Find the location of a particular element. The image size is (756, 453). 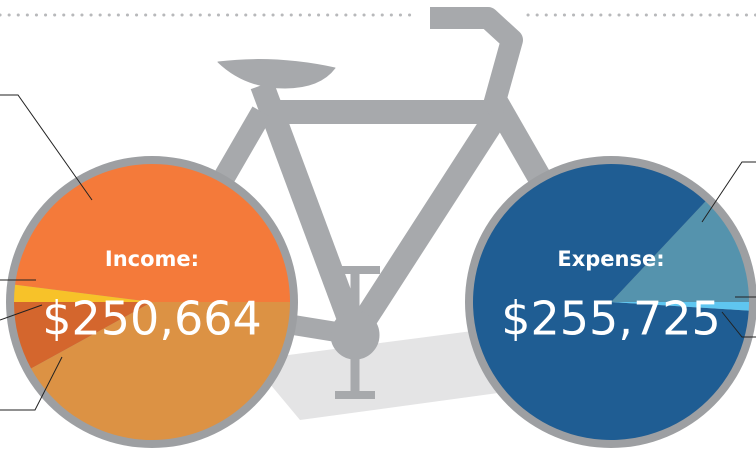

pie-total: $250,664 is located at coordinates (152, 319).